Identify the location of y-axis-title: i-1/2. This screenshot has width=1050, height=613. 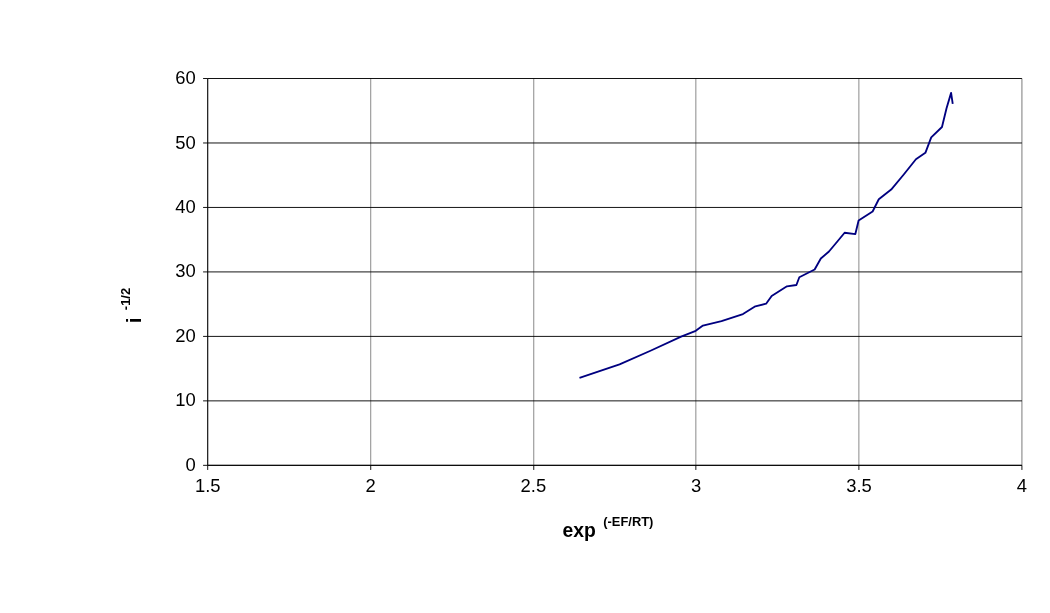
(131, 305).